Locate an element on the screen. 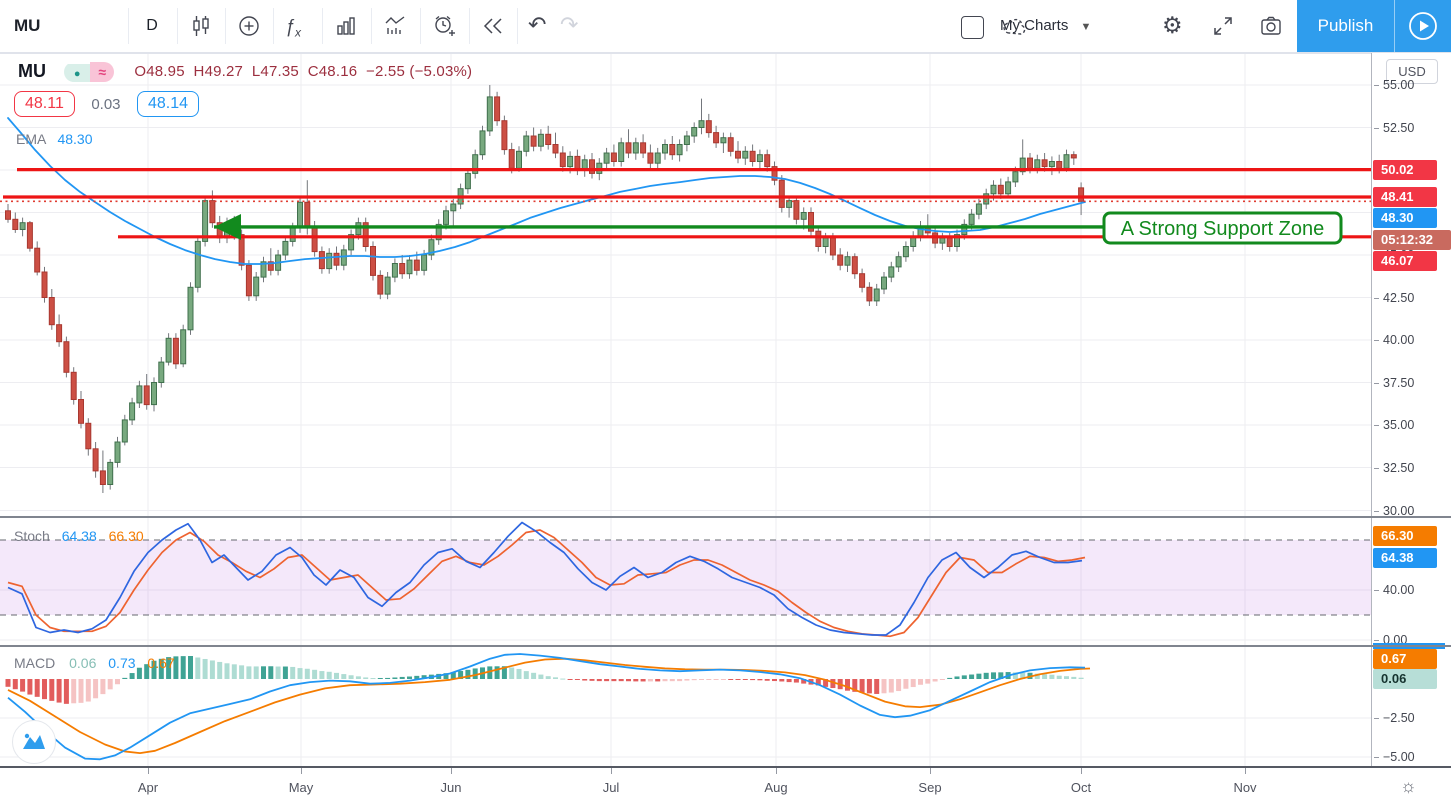 This screenshot has width=1451, height=804. toolbar-divider is located at coordinates (273, 26).